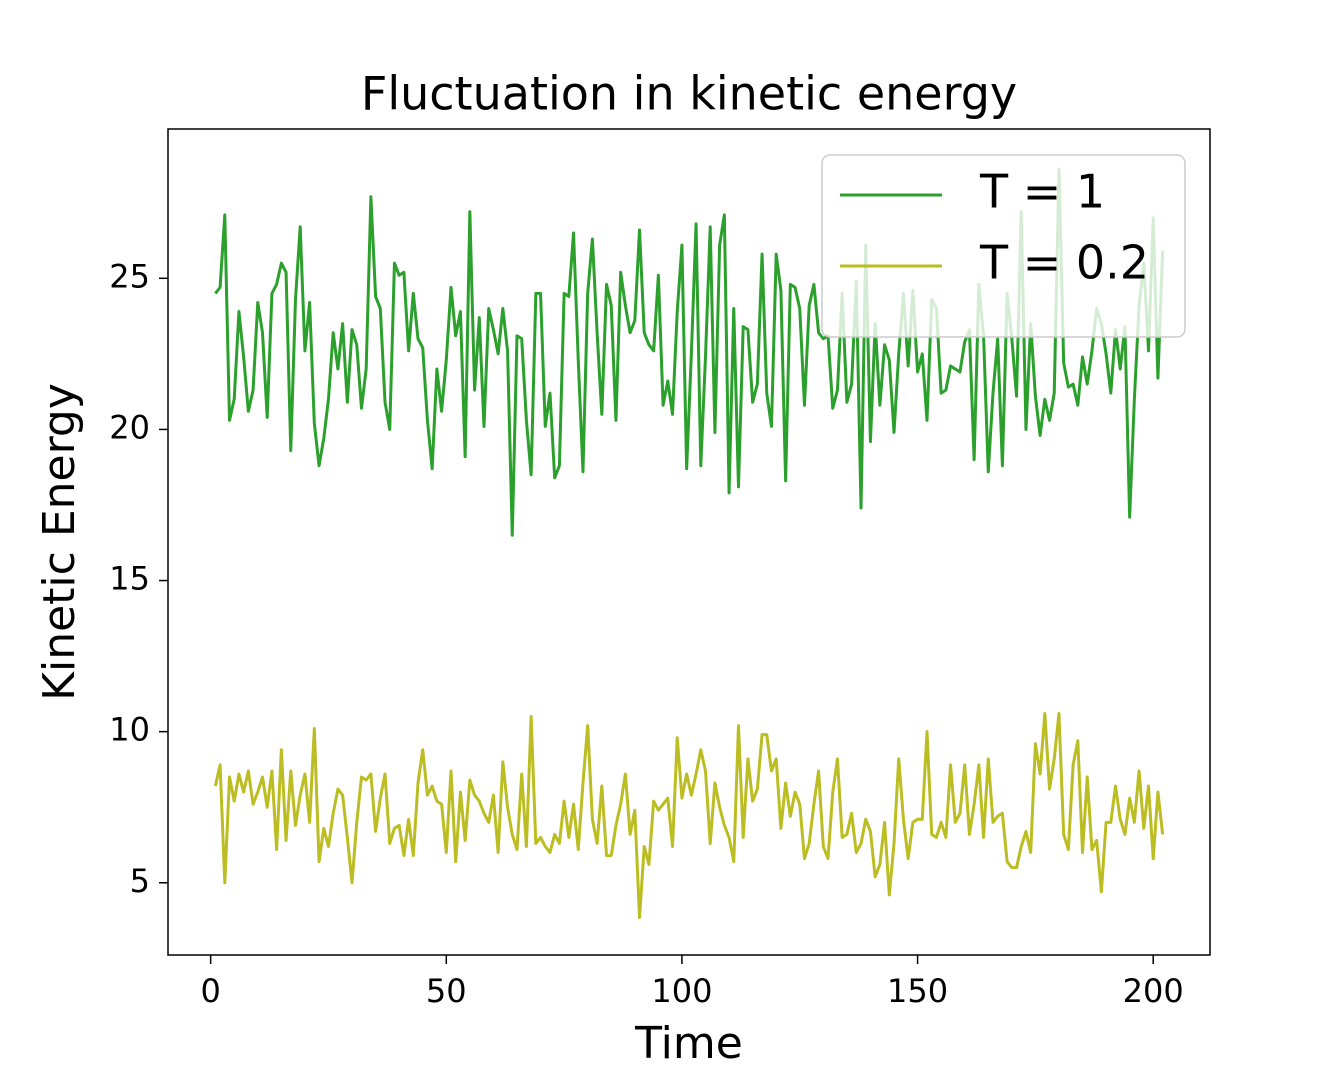 This screenshot has height=1074, width=1344. I want to click on y-tick-label: 10, so click(129, 730).